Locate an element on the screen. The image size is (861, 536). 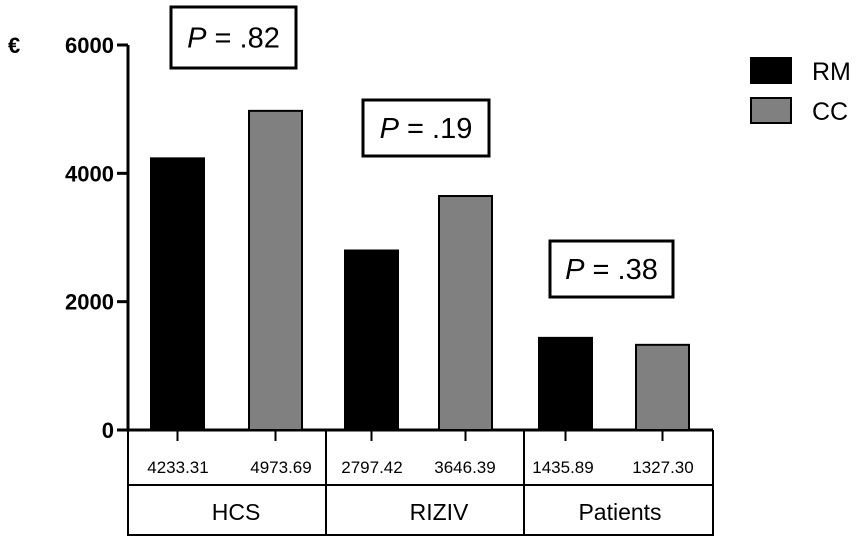
data-label: 3646.39 is located at coordinates (464, 467).